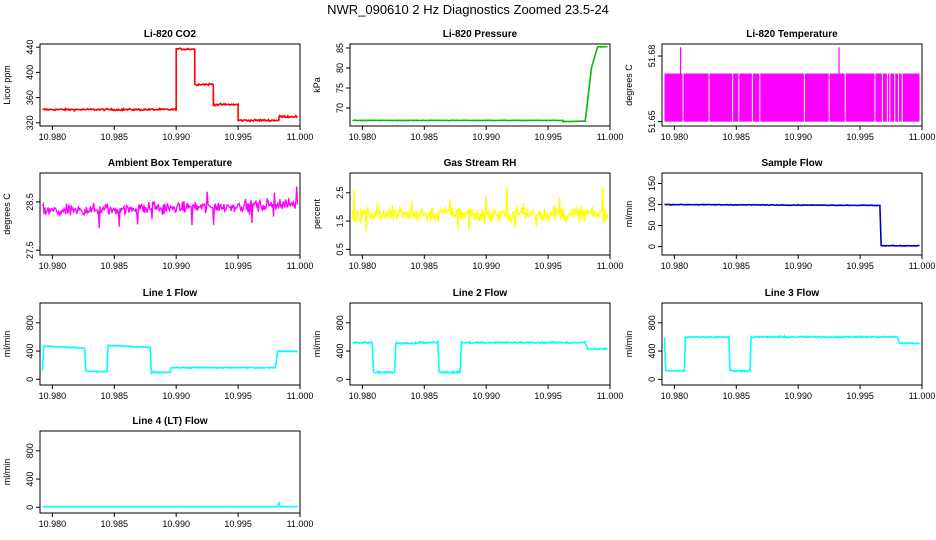 The image size is (936, 540). What do you see at coordinates (792, 34) in the screenshot?
I see `chart2-title: Li-820 Temperature` at bounding box center [792, 34].